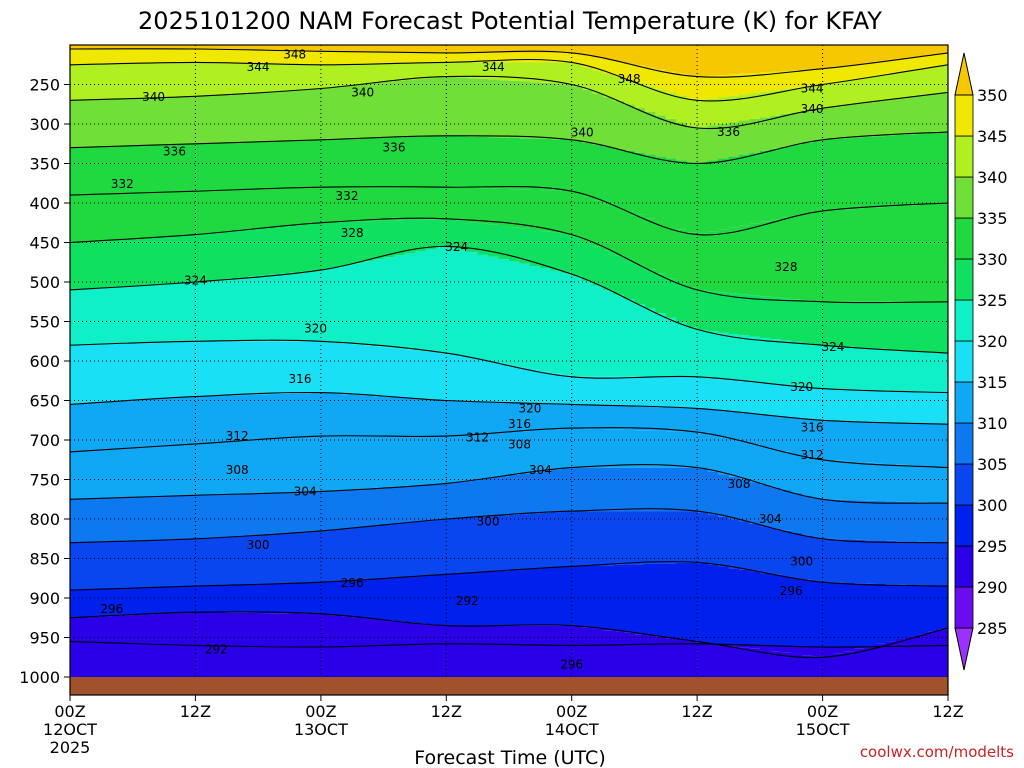  I want to click on contour-label: 304, so click(770, 519).